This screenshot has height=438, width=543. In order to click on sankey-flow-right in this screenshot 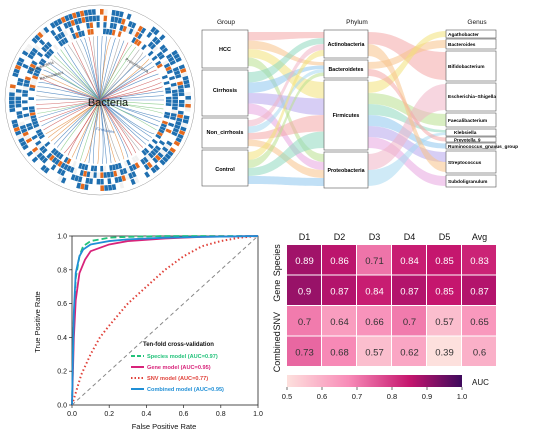, I will do `click(407, 159)`.